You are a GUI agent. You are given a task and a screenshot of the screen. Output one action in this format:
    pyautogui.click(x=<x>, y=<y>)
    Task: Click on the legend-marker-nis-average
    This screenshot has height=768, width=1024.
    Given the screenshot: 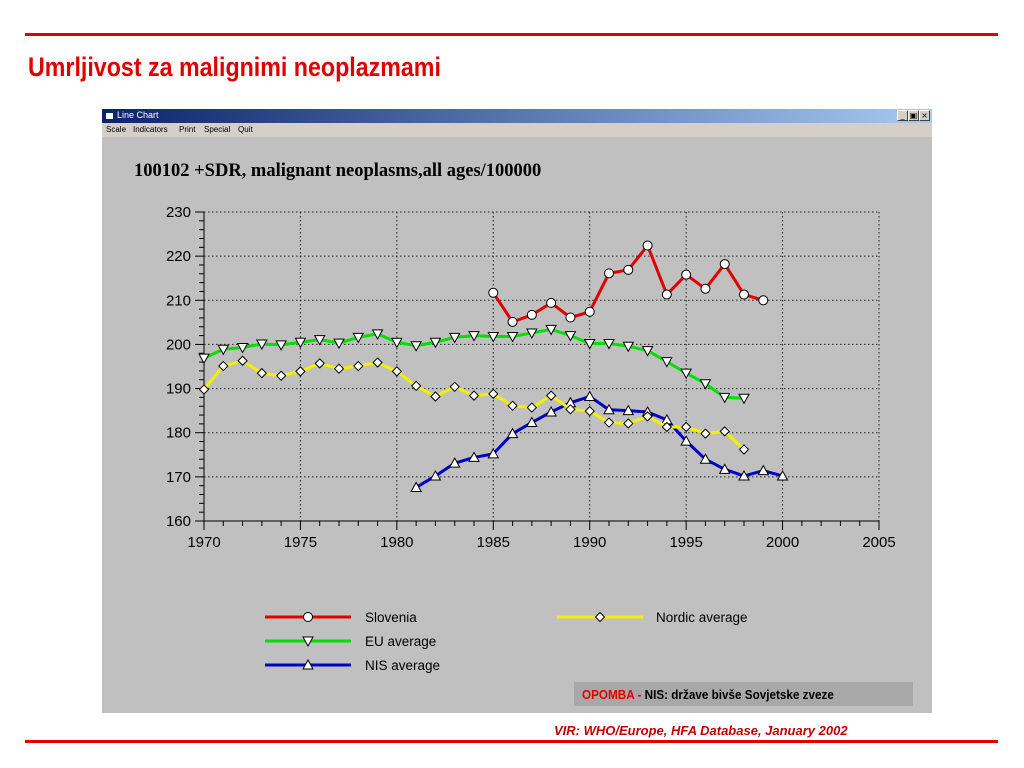 What is the action you would take?
    pyautogui.click(x=308, y=664)
    